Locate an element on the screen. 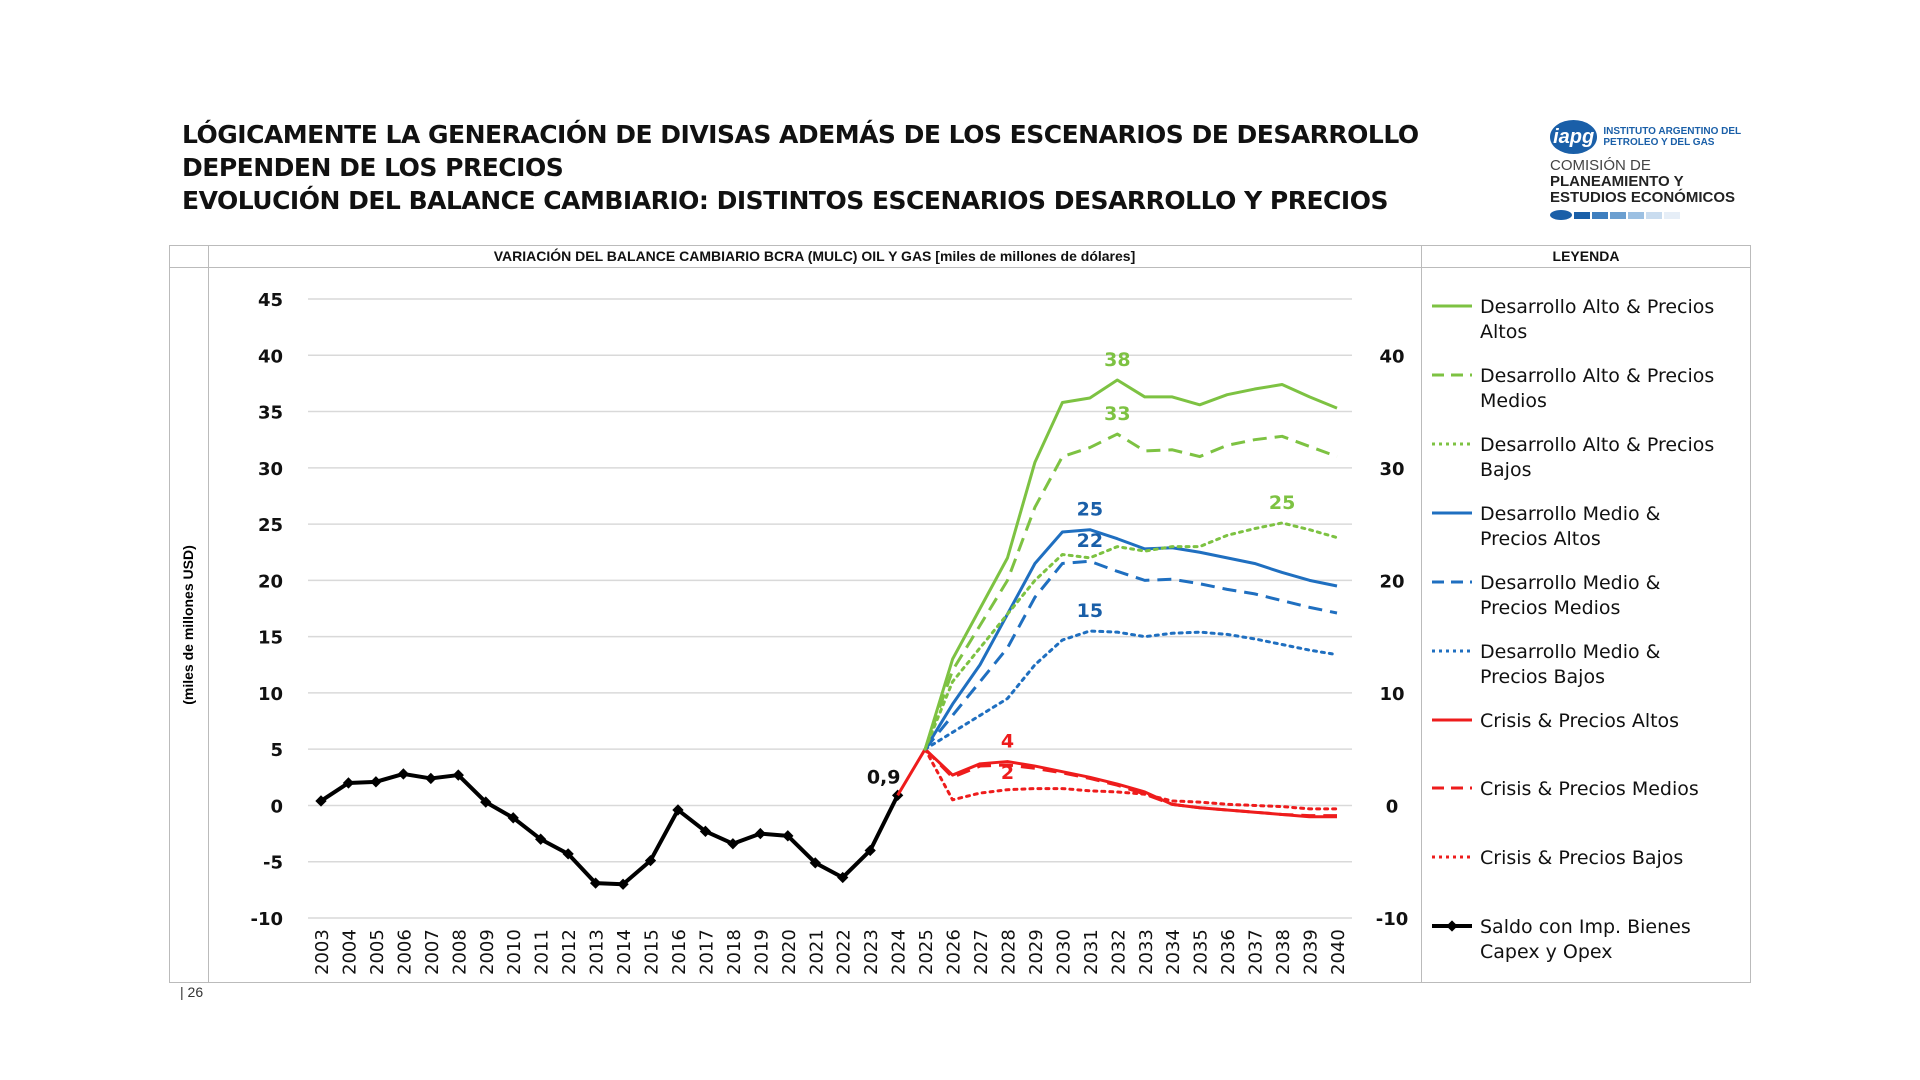 The width and height of the screenshot is (1920, 1080). x-tick: 2009 is located at coordinates (487, 952).